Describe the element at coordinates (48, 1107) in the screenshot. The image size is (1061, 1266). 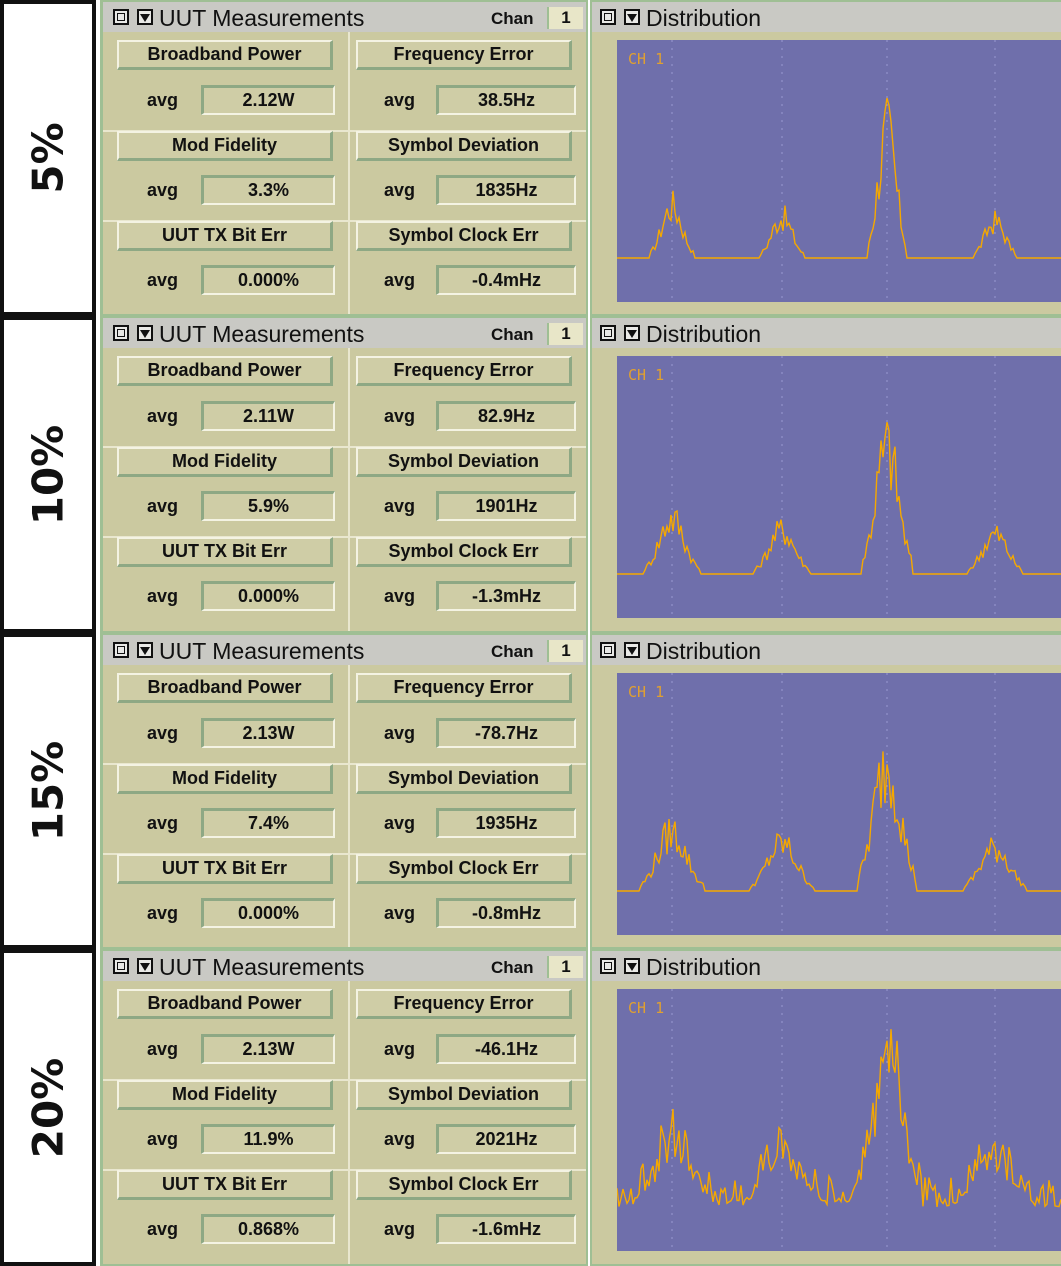
I see `level-label: 20%` at that location.